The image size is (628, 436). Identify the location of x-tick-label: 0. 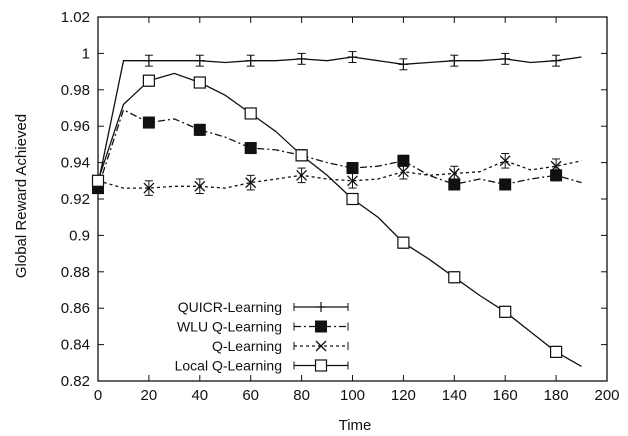
(98, 395).